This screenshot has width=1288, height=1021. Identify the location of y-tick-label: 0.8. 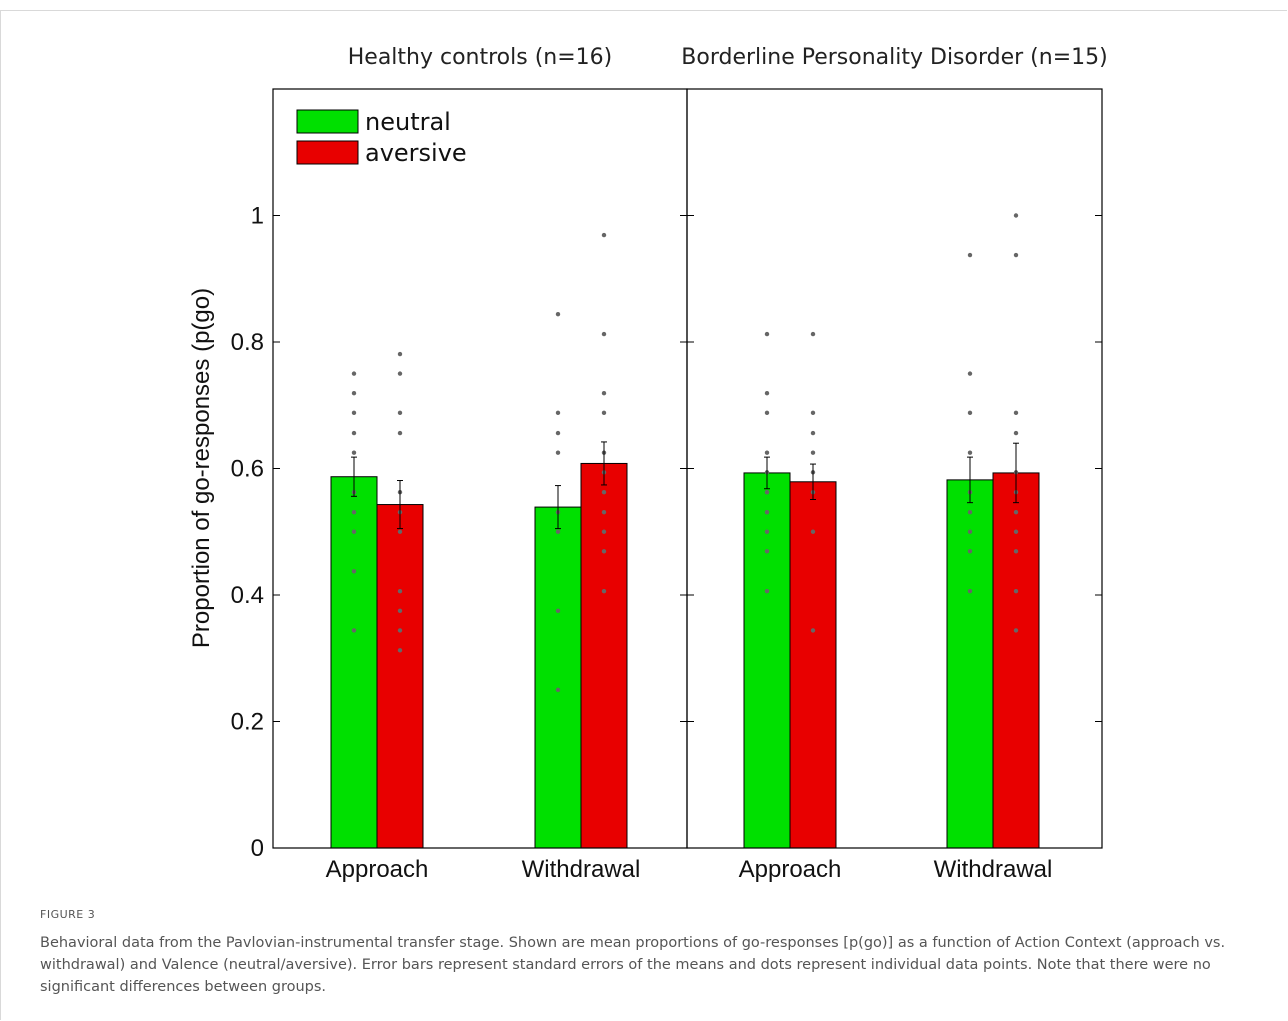
(247, 342).